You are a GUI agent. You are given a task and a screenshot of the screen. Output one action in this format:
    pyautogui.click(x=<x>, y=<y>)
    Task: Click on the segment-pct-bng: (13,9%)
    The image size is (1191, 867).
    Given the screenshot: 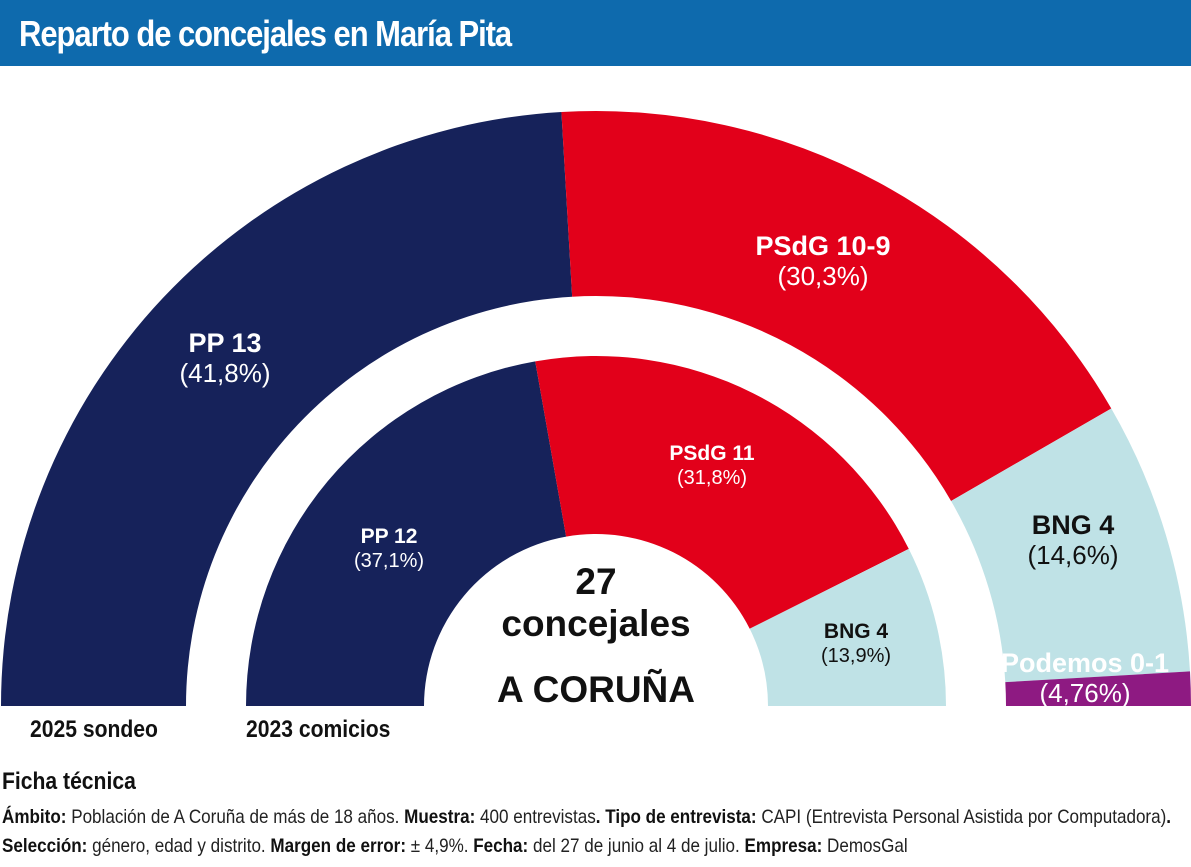 What is the action you would take?
    pyautogui.click(x=856, y=656)
    